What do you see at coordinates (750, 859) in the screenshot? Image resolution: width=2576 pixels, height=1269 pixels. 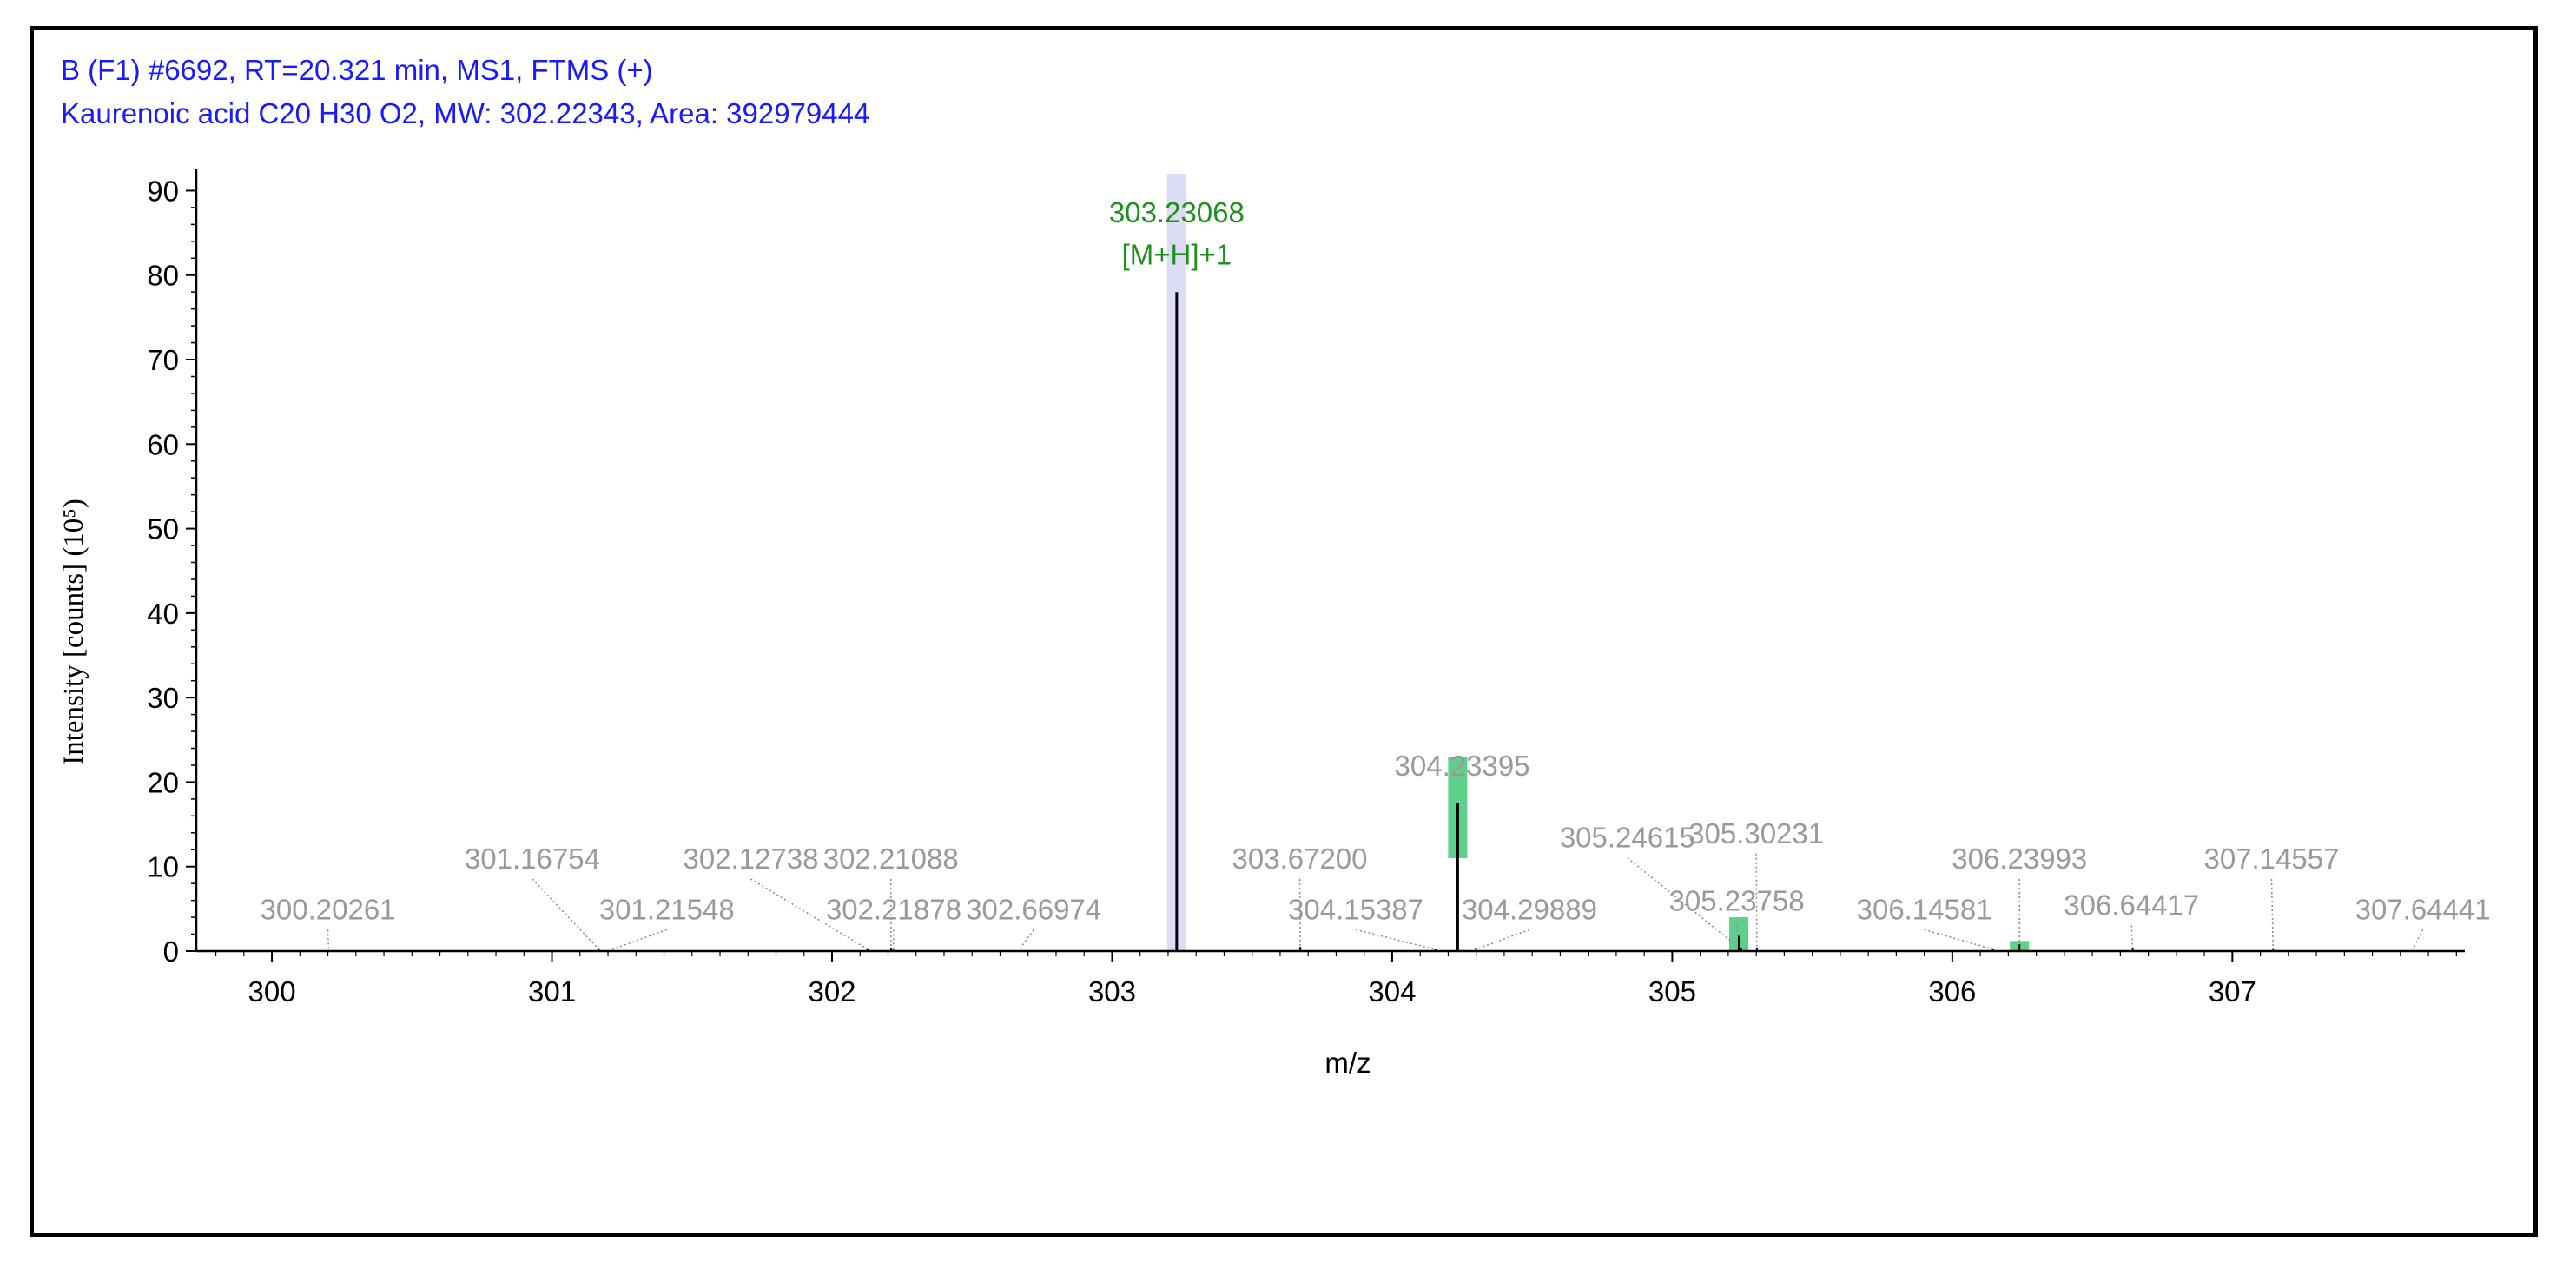 I see `peak-label-3: 302.12738` at bounding box center [750, 859].